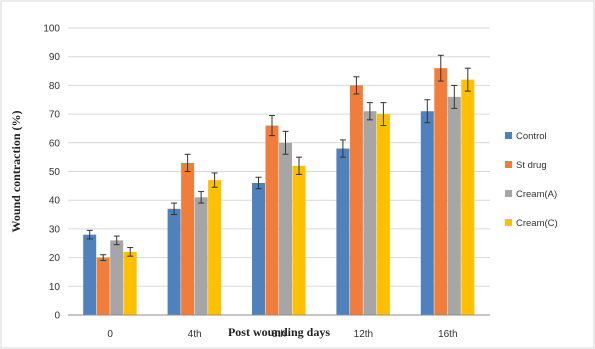 The height and width of the screenshot is (349, 595). What do you see at coordinates (55, 201) in the screenshot?
I see `y-tick-label: 40` at bounding box center [55, 201].